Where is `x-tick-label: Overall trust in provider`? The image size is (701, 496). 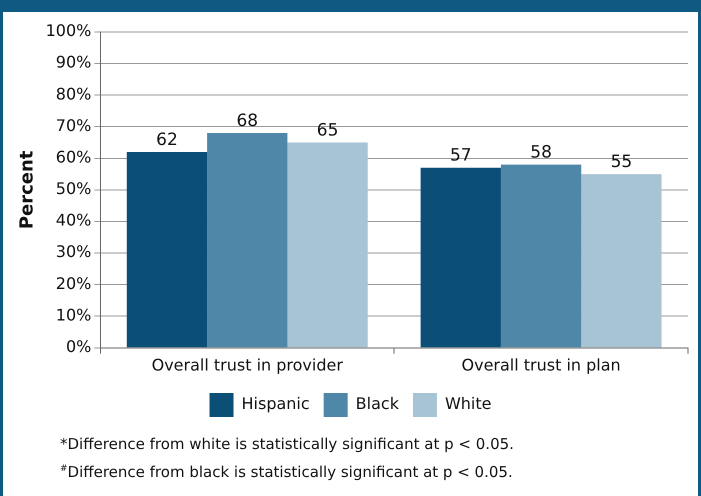
x-tick-label: Overall trust in provider is located at coordinates (248, 365).